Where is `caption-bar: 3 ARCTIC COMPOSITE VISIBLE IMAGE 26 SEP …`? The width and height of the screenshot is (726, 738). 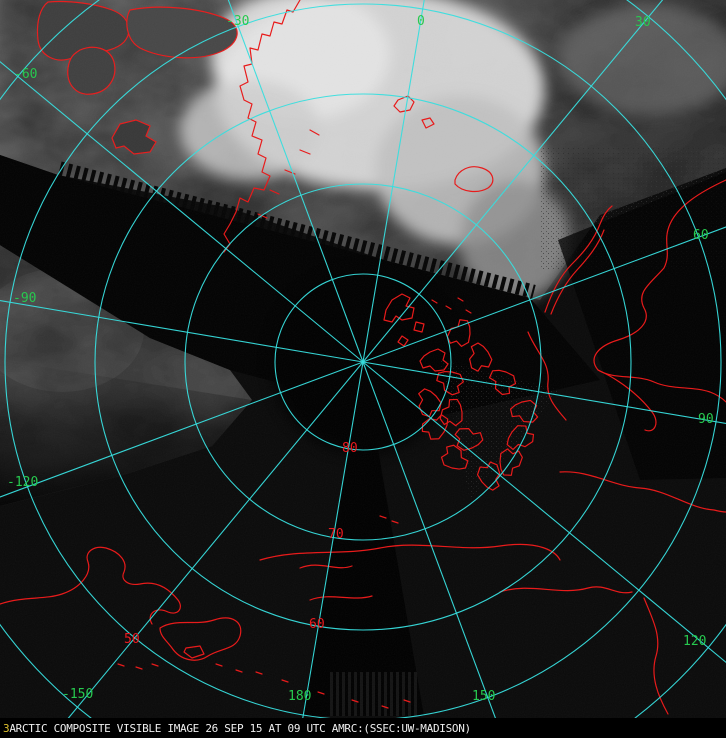 caption-bar: 3 ARCTIC COMPOSITE VISIBLE IMAGE 26 SEP … is located at coordinates (363, 728).